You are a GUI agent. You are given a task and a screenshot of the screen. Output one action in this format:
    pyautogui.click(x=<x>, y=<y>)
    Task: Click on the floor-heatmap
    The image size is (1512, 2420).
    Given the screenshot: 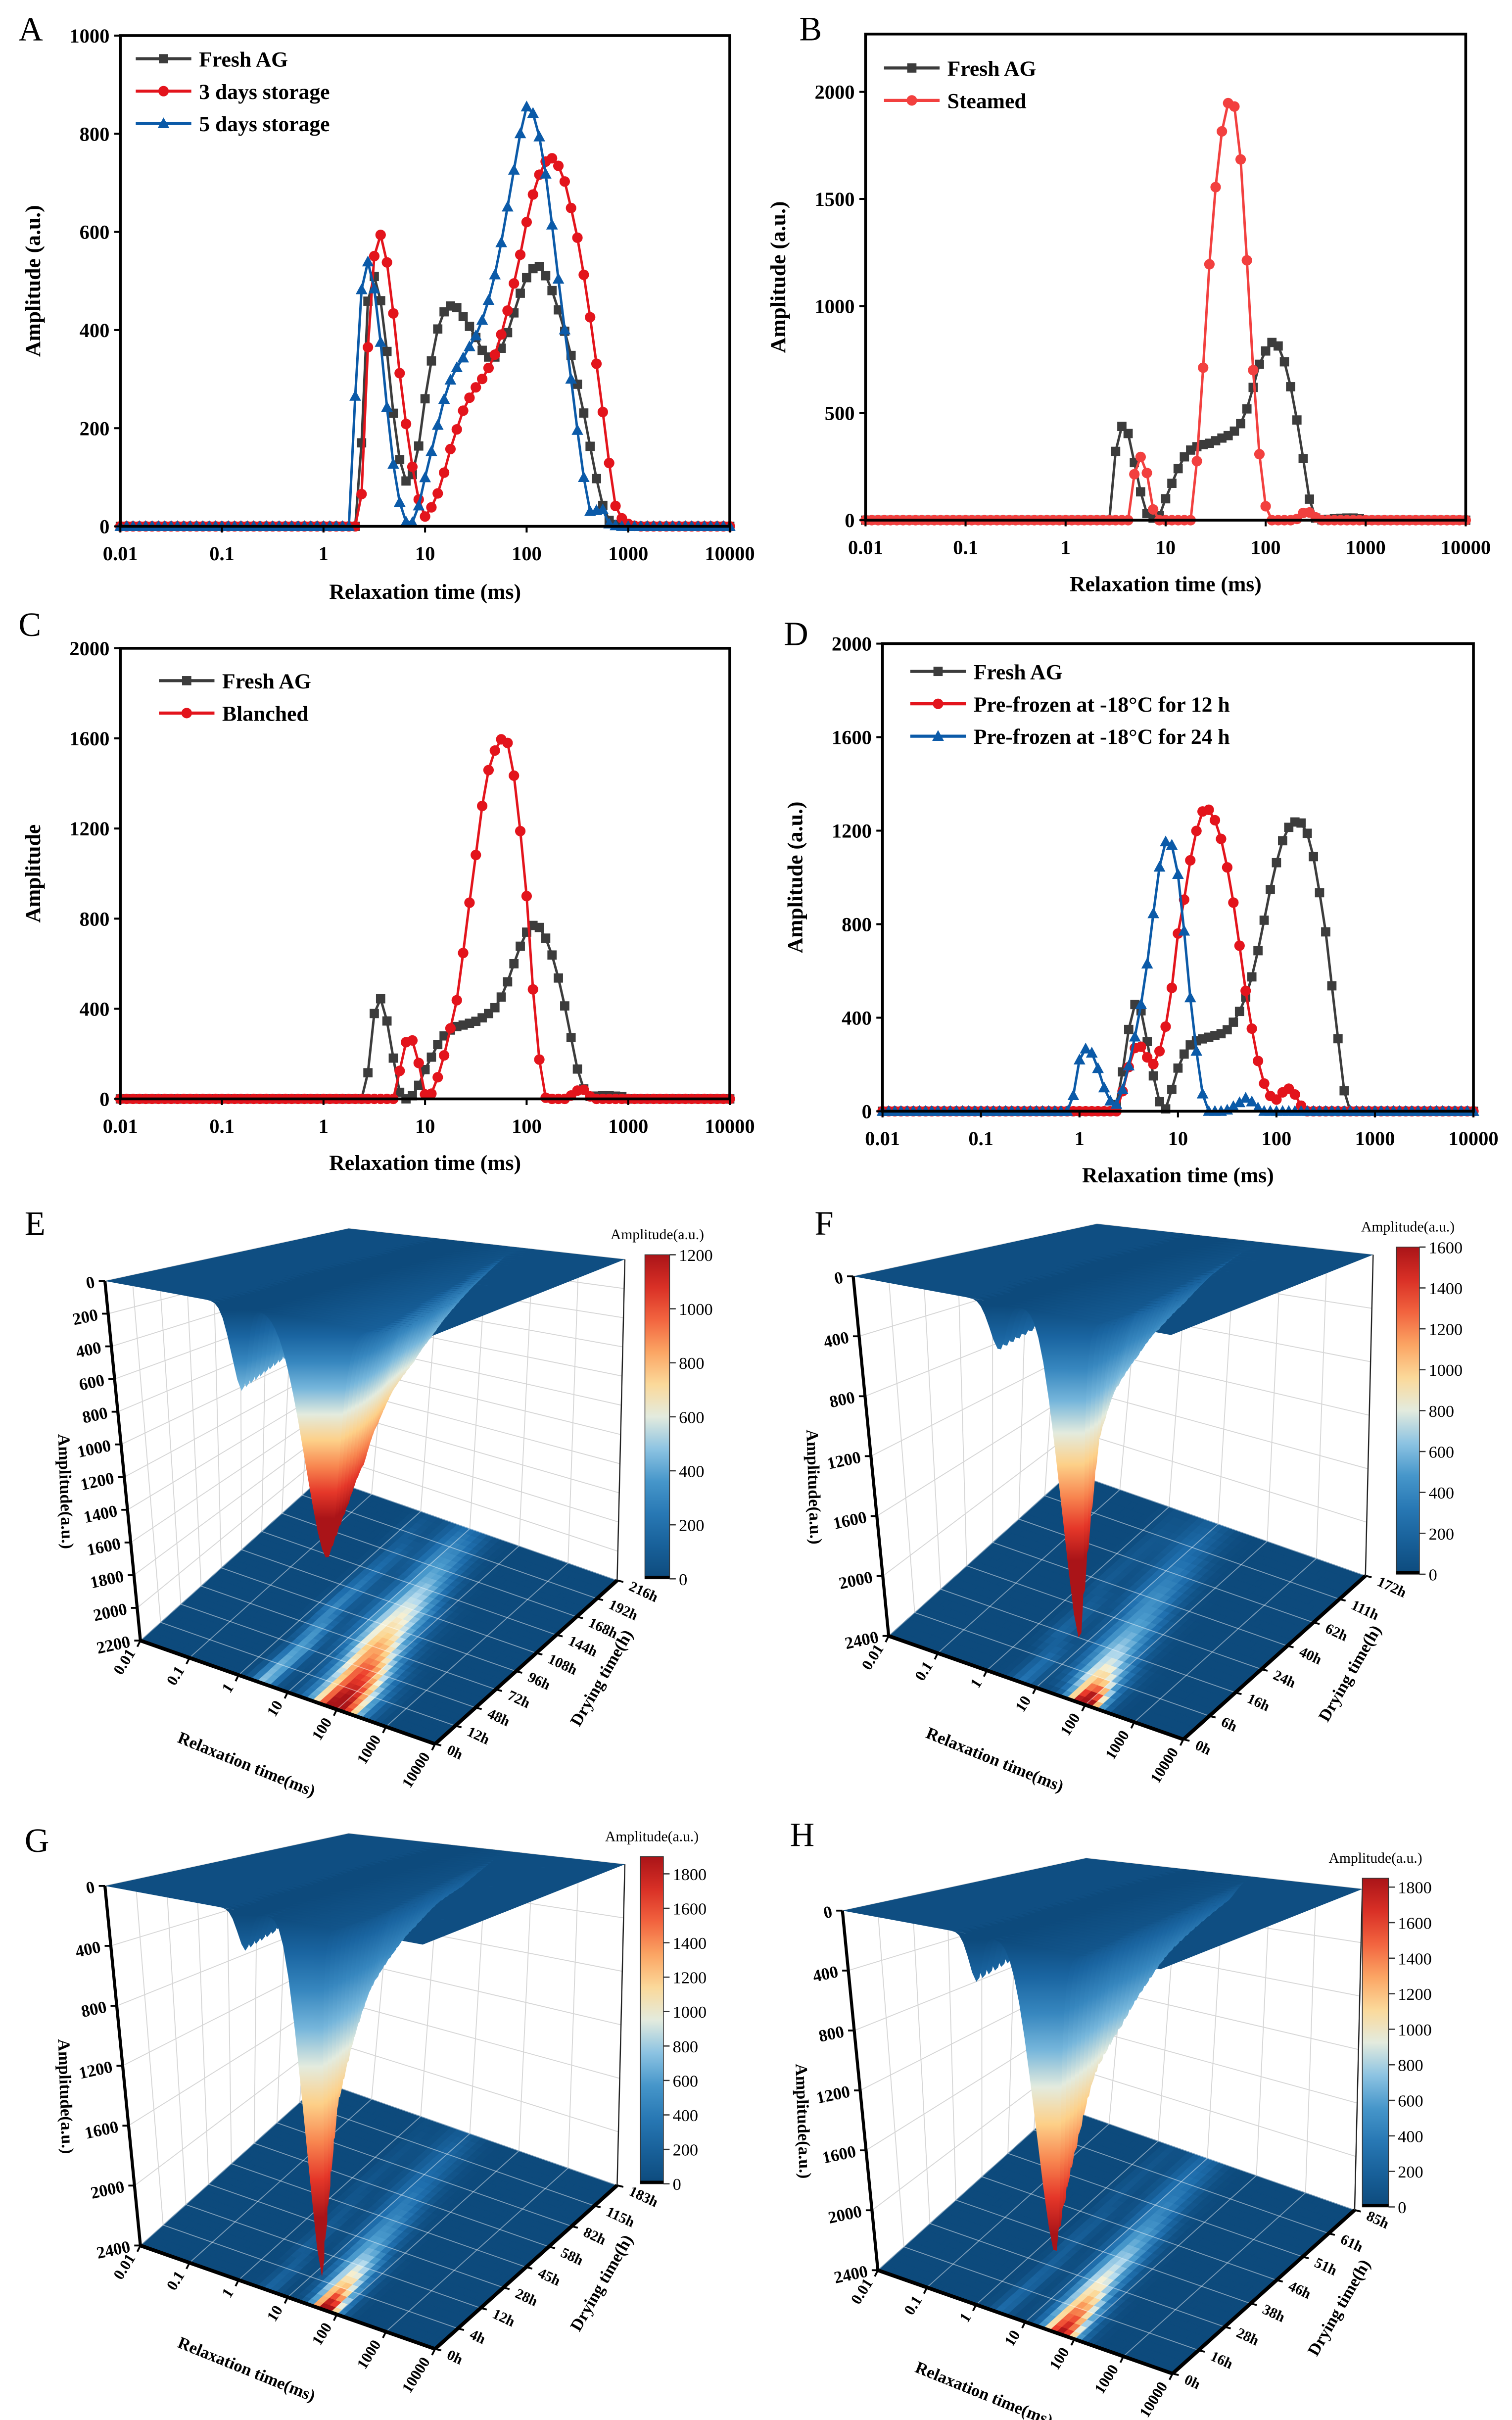 What is the action you would take?
    pyautogui.click(x=379, y=1610)
    